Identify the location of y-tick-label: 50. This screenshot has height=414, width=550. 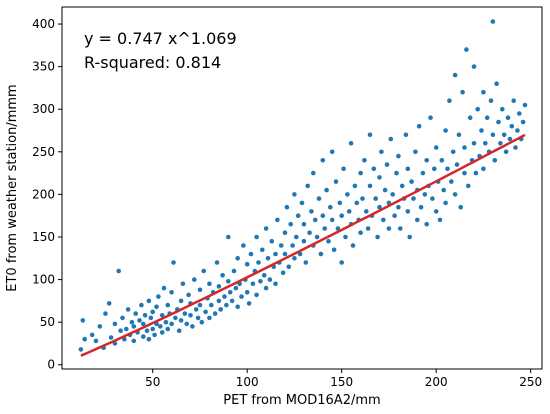
(47, 322).